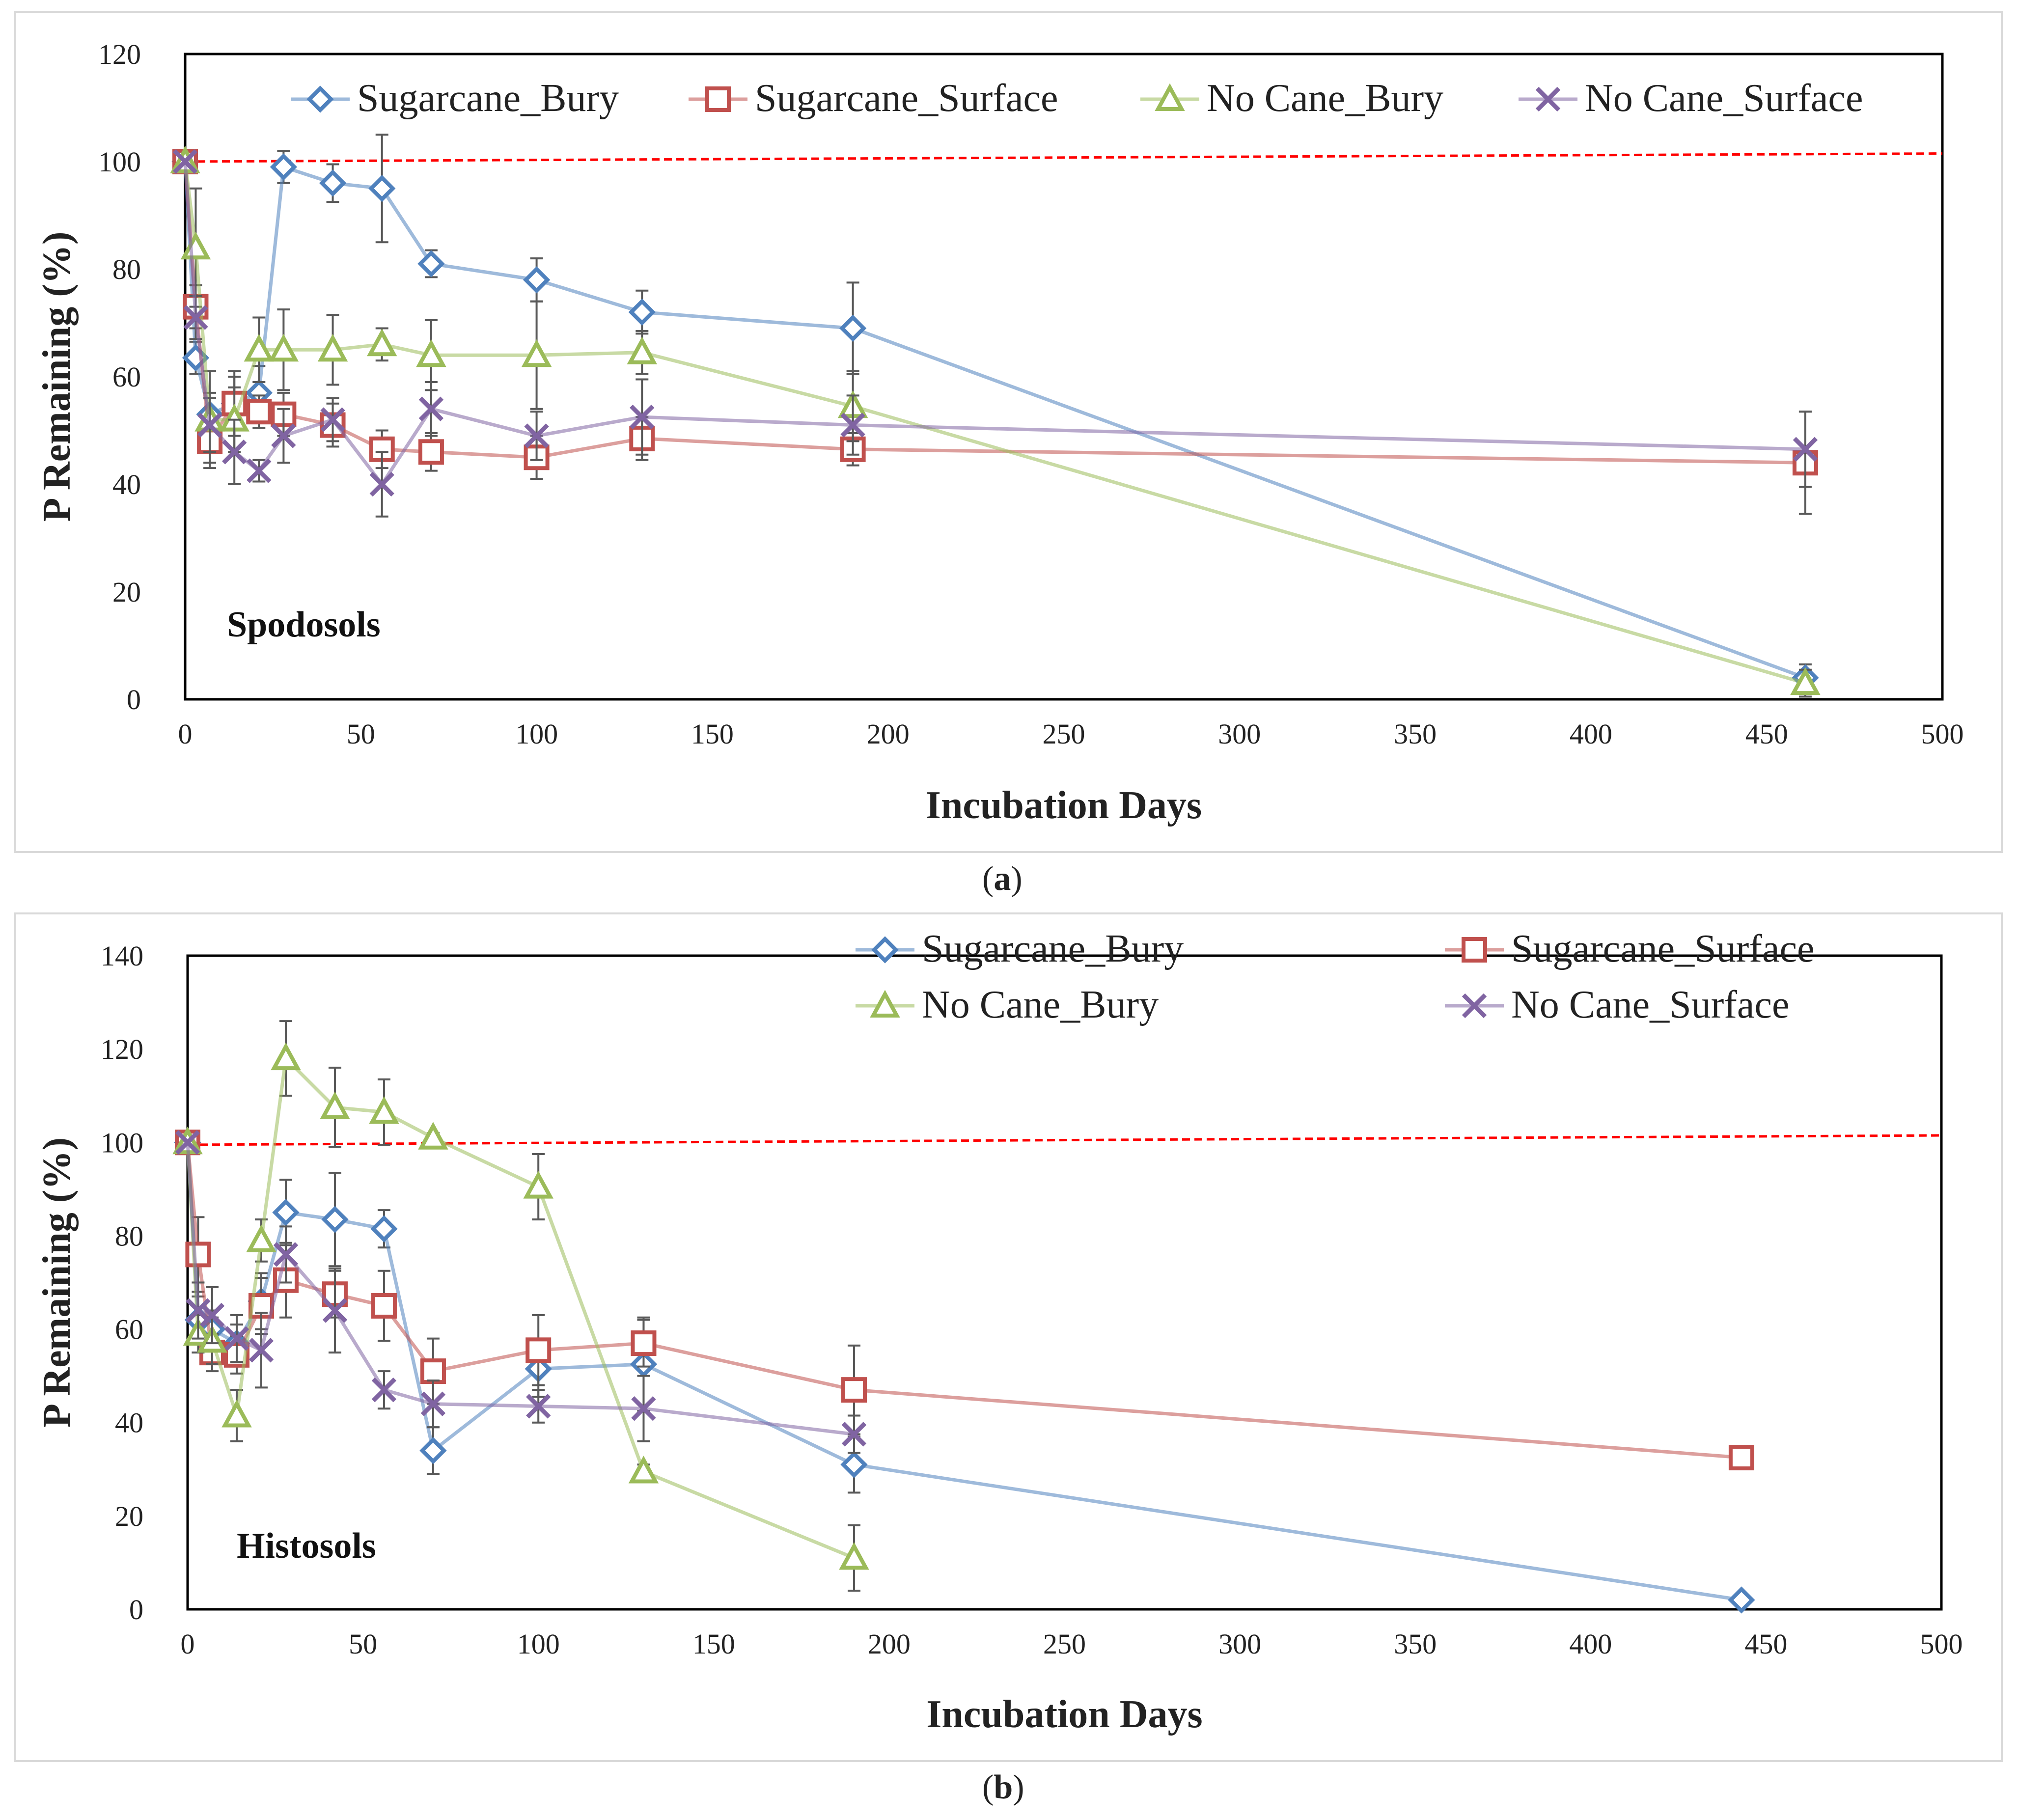 The width and height of the screenshot is (2018, 1820). What do you see at coordinates (1008, 1004) in the screenshot?
I see `legend-entry-no-cane-bury: No Cane_Bury` at bounding box center [1008, 1004].